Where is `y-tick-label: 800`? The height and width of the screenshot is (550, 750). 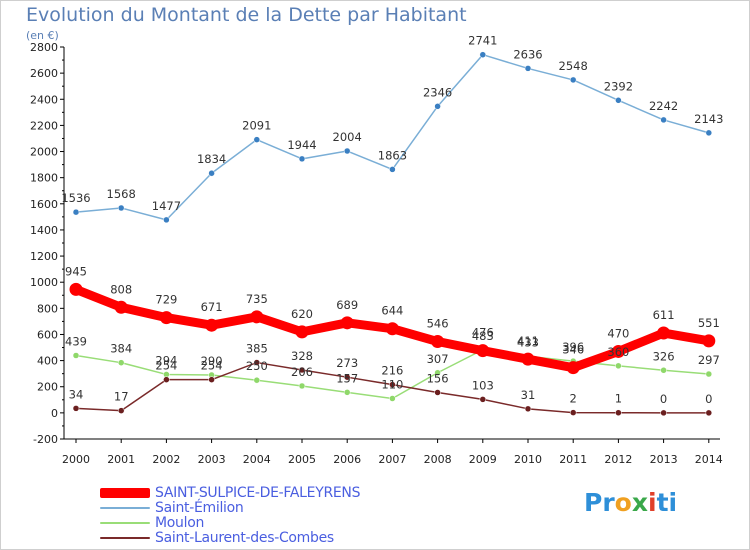
y-tick-label: 800 is located at coordinates (47, 308).